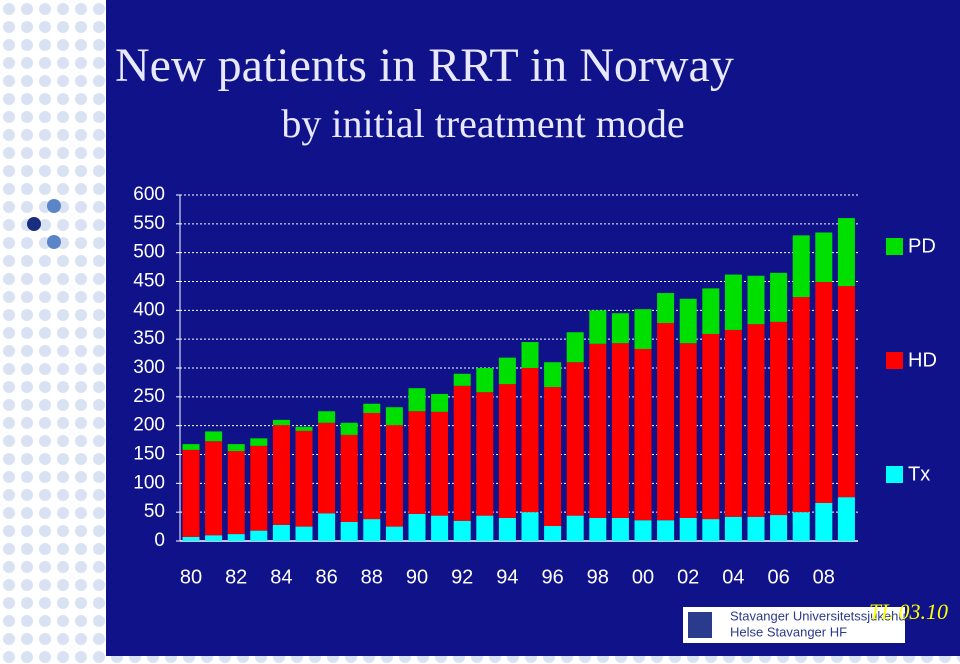 This screenshot has height=664, width=960. I want to click on y-tick-label: 350, so click(149, 338).